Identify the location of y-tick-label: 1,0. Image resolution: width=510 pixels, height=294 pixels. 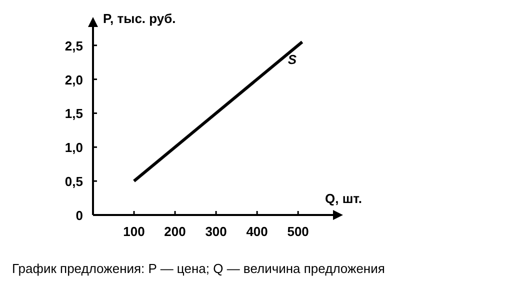
(73, 148).